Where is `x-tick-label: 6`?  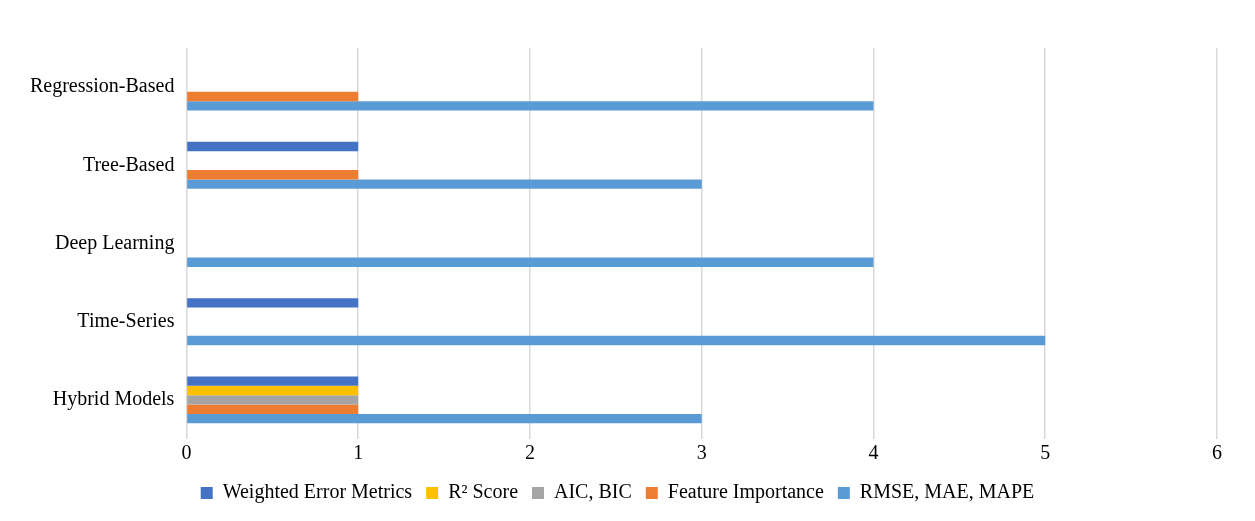
x-tick-label: 6 is located at coordinates (1217, 452).